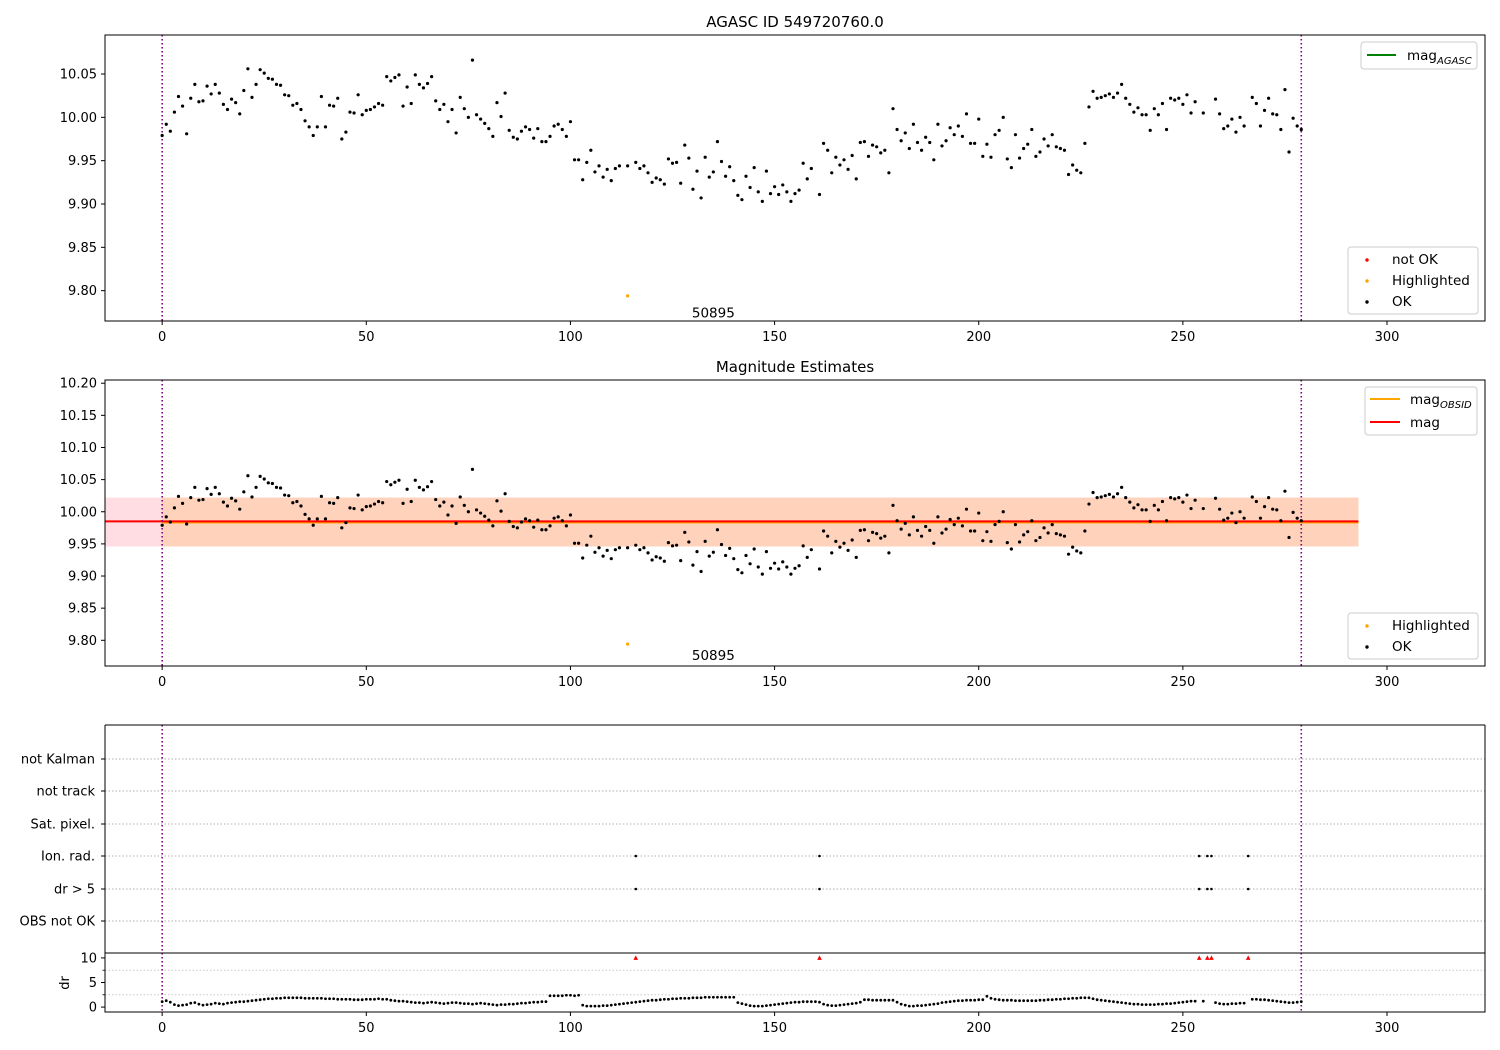 Image resolution: width=1500 pixels, height=1050 pixels. Describe the element at coordinates (78, 75) in the screenshot. I see `y-tick-label: 10.05` at that location.